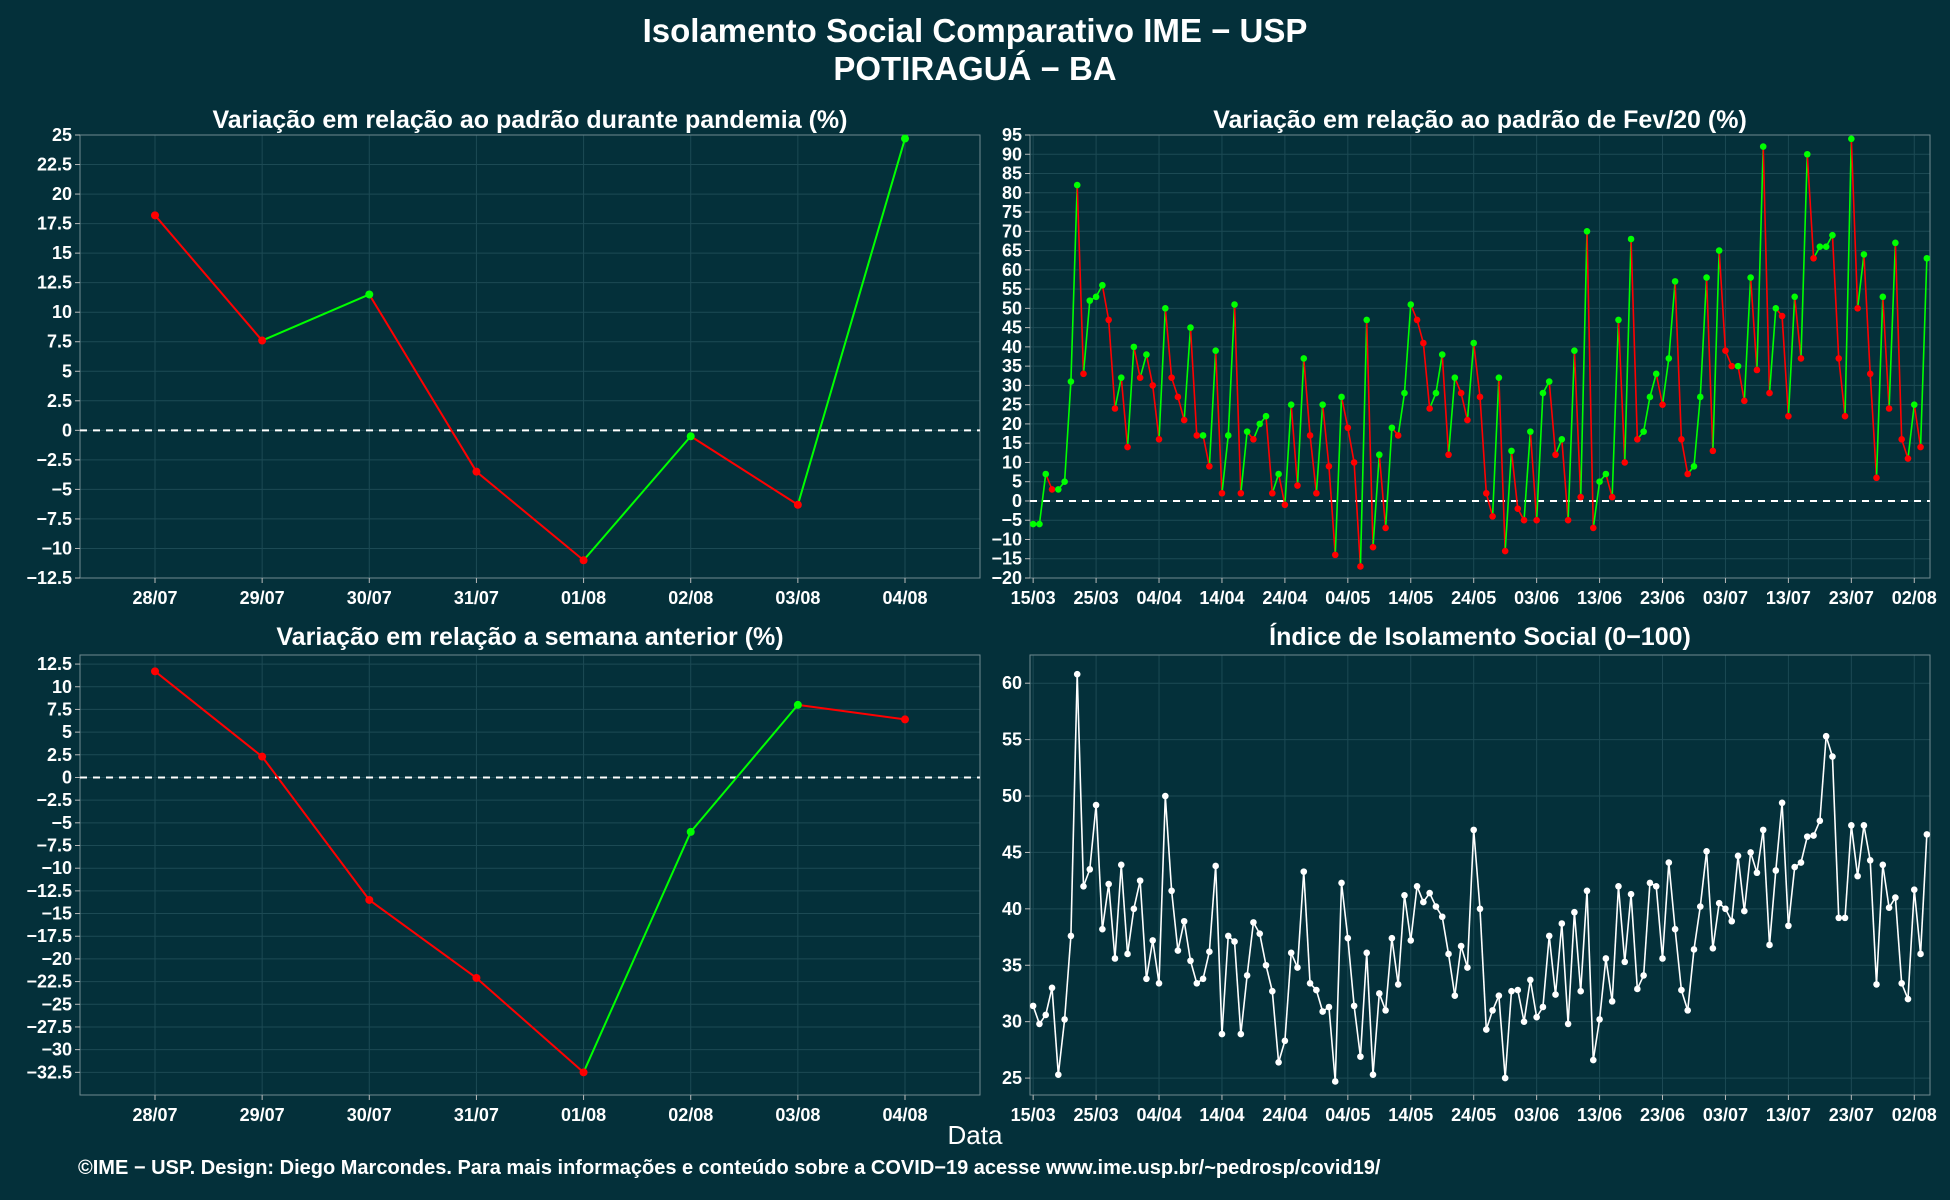  I want to click on y-tick-label: −10, so click(56, 548).